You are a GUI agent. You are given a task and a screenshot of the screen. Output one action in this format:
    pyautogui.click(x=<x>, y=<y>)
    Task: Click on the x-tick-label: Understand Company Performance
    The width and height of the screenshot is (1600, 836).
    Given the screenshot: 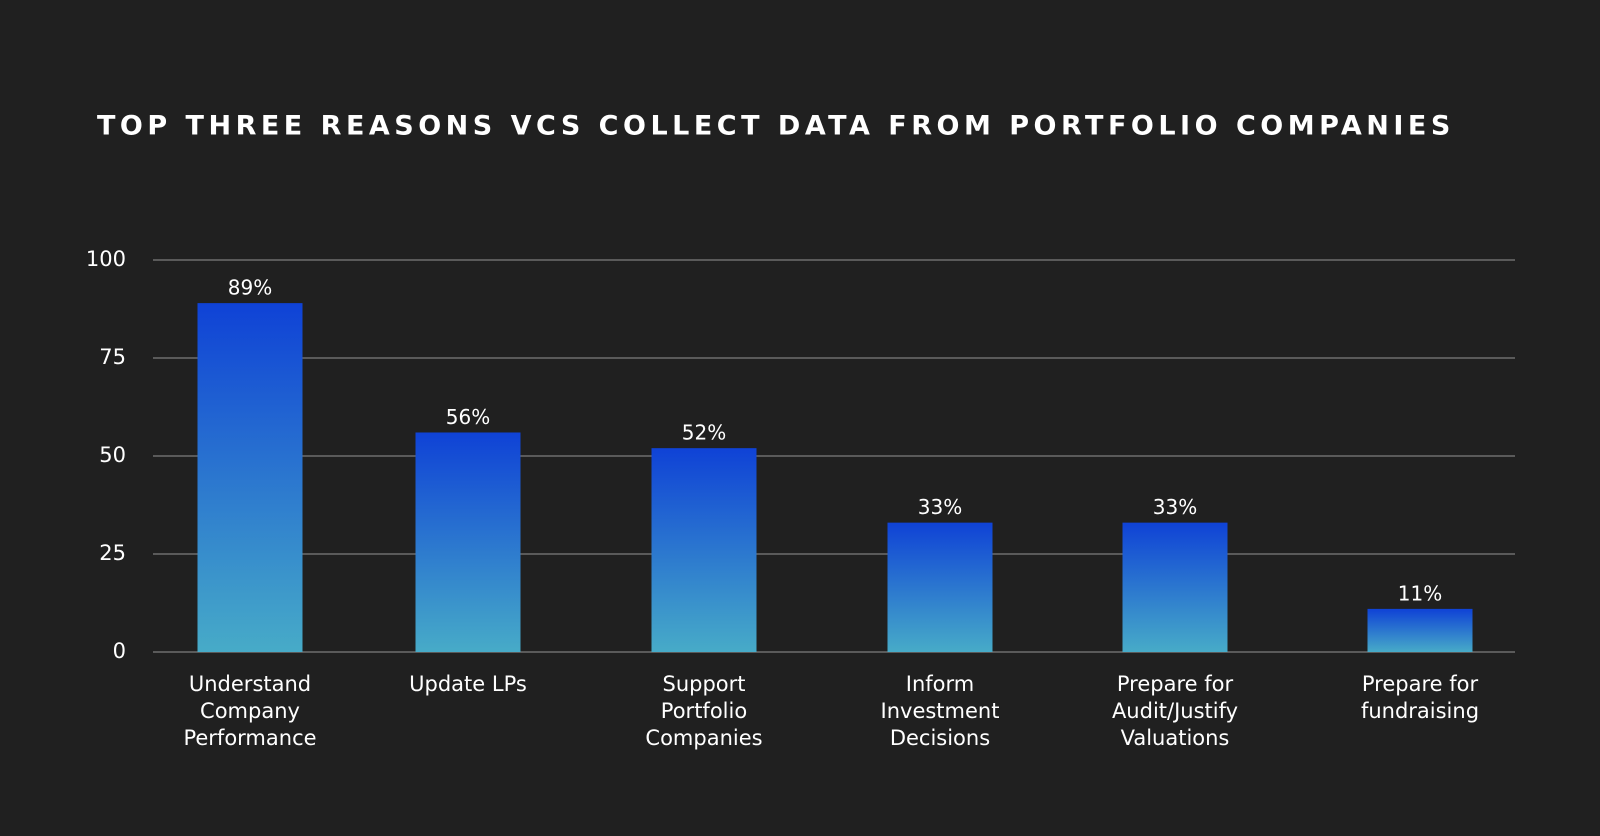 What is the action you would take?
    pyautogui.click(x=250, y=711)
    